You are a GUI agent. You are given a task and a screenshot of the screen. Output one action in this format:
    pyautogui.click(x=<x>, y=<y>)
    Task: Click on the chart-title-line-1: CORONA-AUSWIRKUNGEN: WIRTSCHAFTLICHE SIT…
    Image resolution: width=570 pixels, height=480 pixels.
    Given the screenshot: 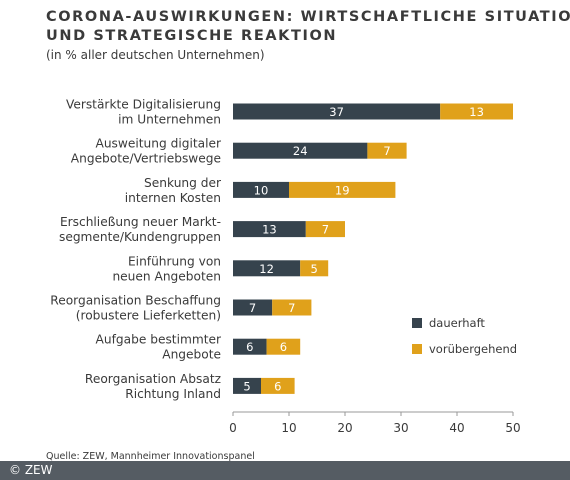 What is the action you would take?
    pyautogui.click(x=308, y=17)
    